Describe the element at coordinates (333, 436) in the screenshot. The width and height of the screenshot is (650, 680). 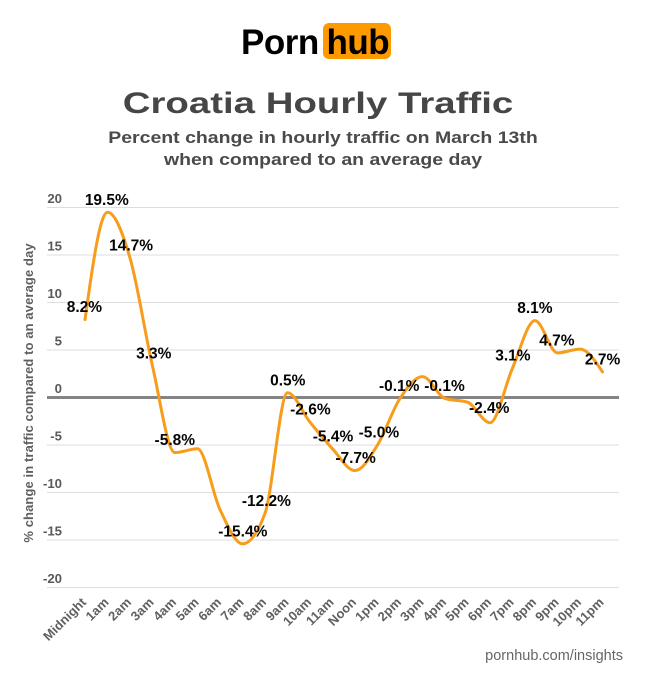
I see `svg-text: -5.4%` at that location.